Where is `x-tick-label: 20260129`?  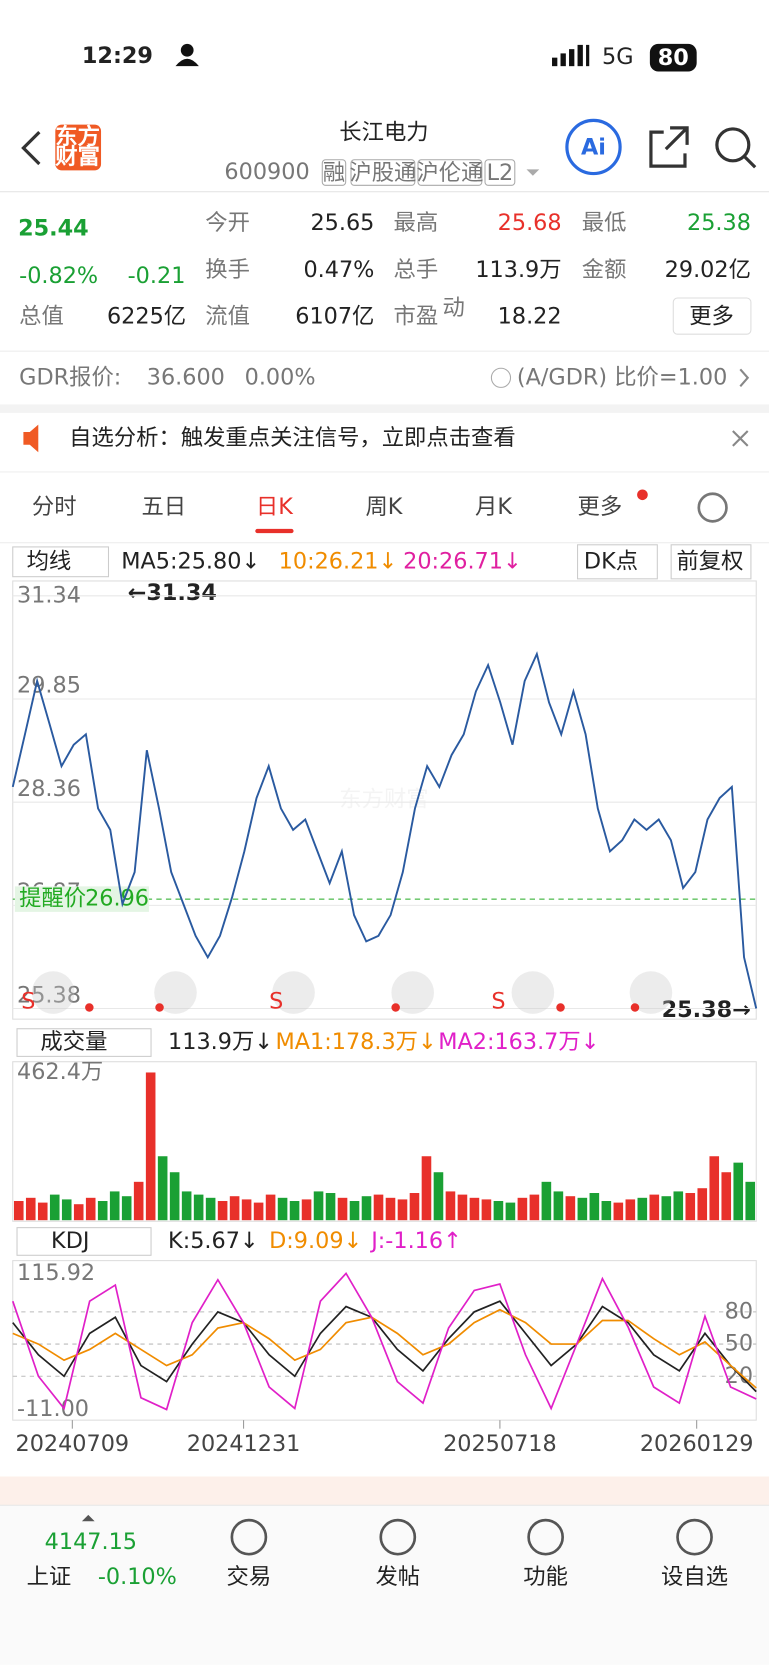
x-tick-label: 20260129 is located at coordinates (697, 1444).